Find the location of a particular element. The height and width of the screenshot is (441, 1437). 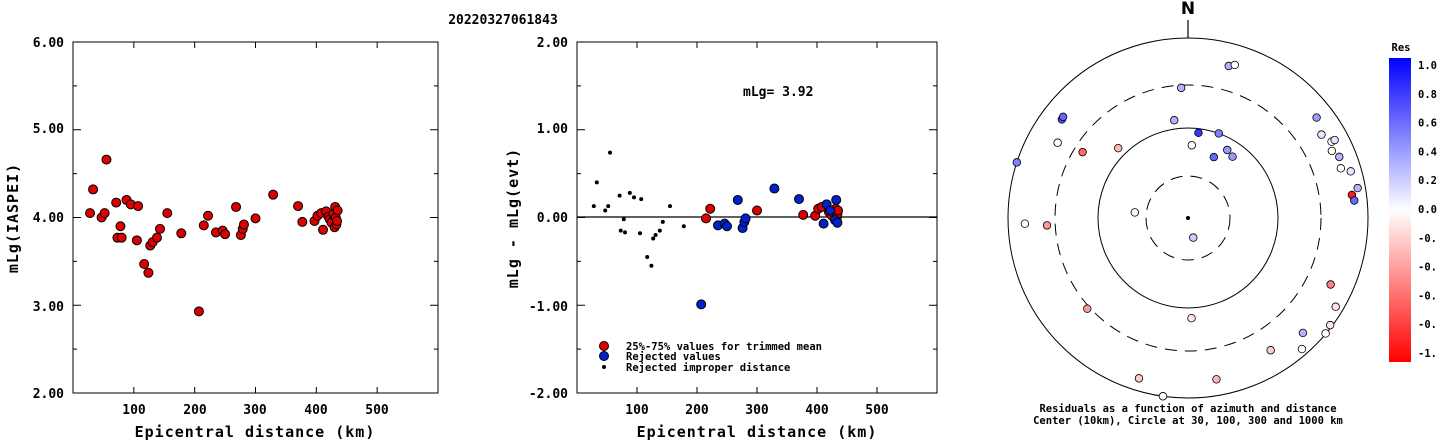

colorbar-label: 1.0 is located at coordinates (1427, 66).